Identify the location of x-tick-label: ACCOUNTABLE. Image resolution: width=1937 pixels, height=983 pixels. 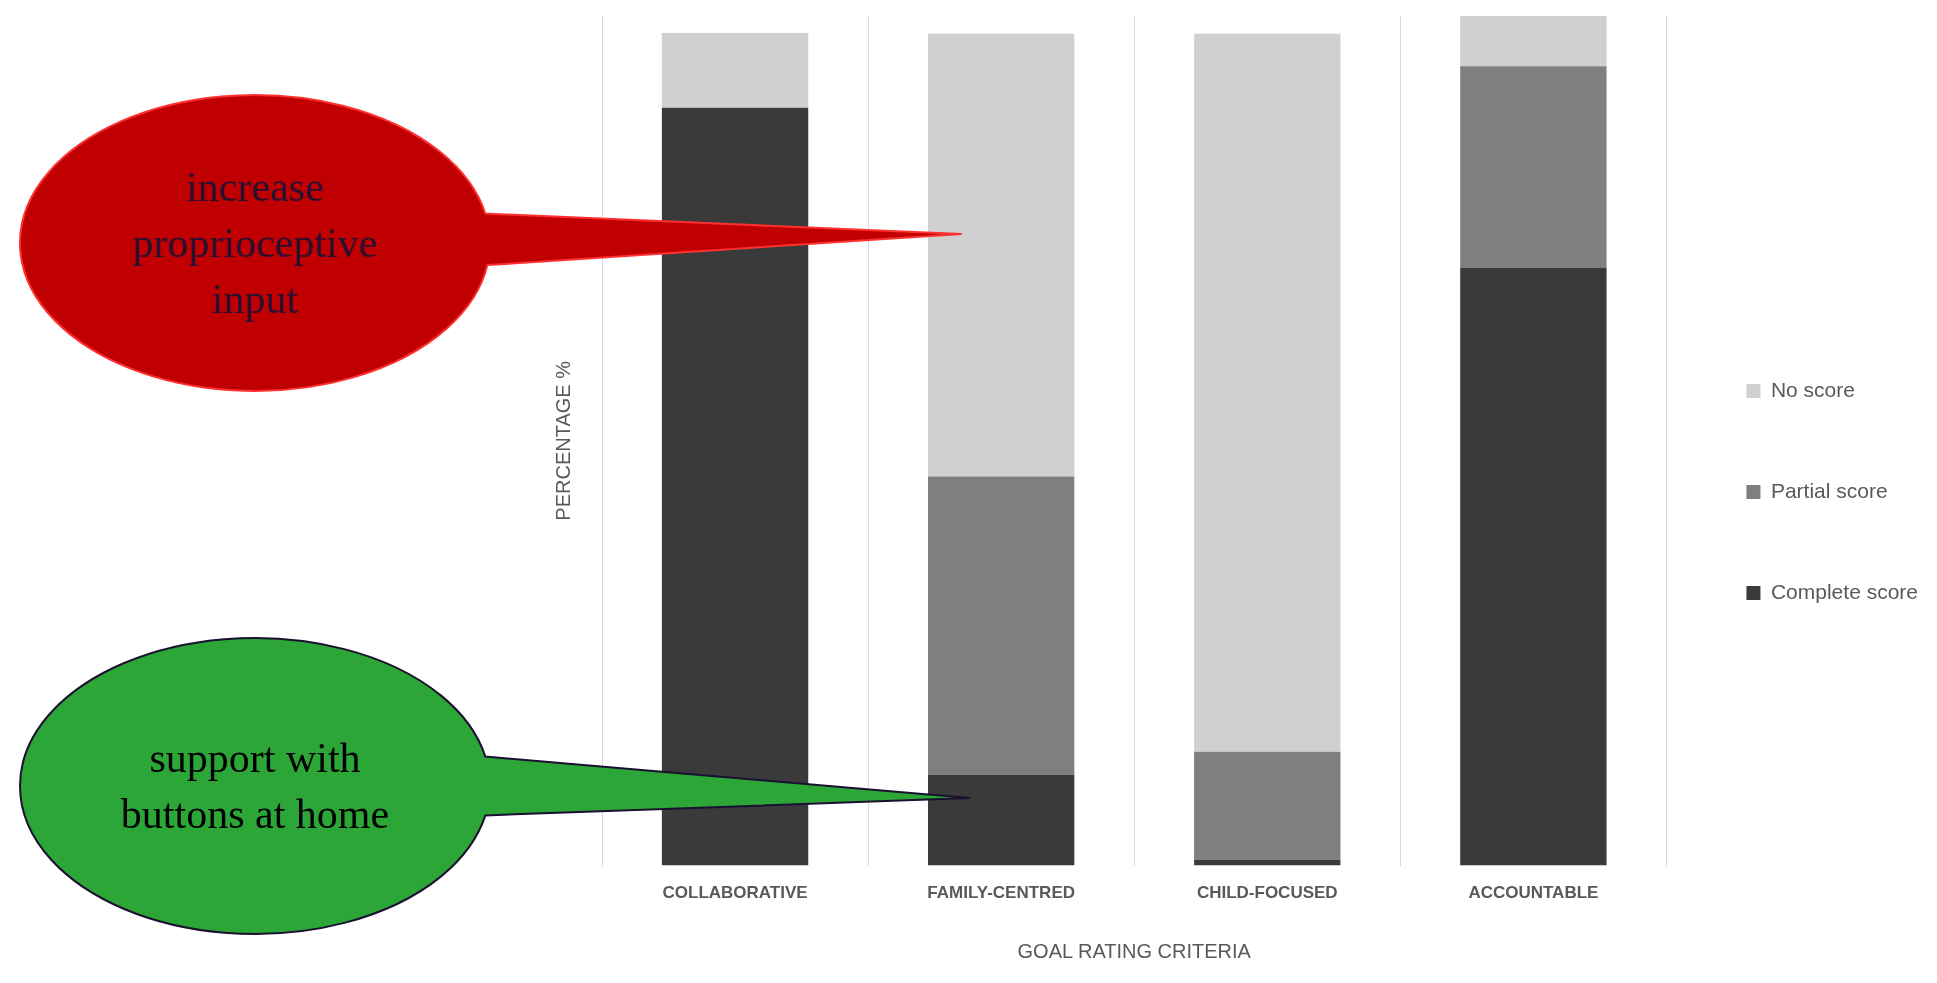
(1533, 893).